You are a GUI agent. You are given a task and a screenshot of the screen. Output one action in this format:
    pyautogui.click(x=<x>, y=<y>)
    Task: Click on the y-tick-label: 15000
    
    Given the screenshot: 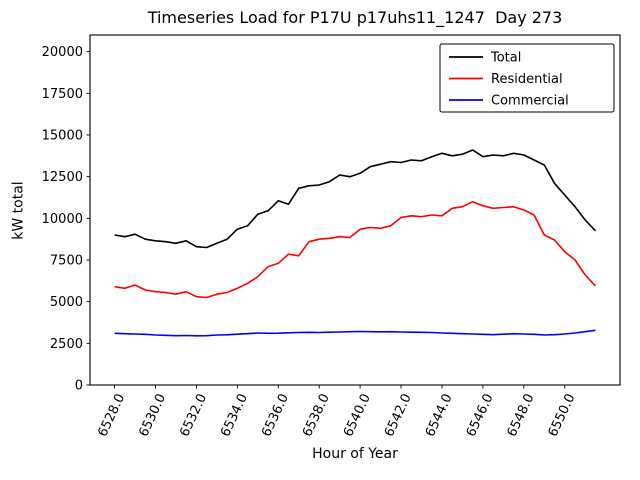 What is the action you would take?
    pyautogui.click(x=62, y=136)
    